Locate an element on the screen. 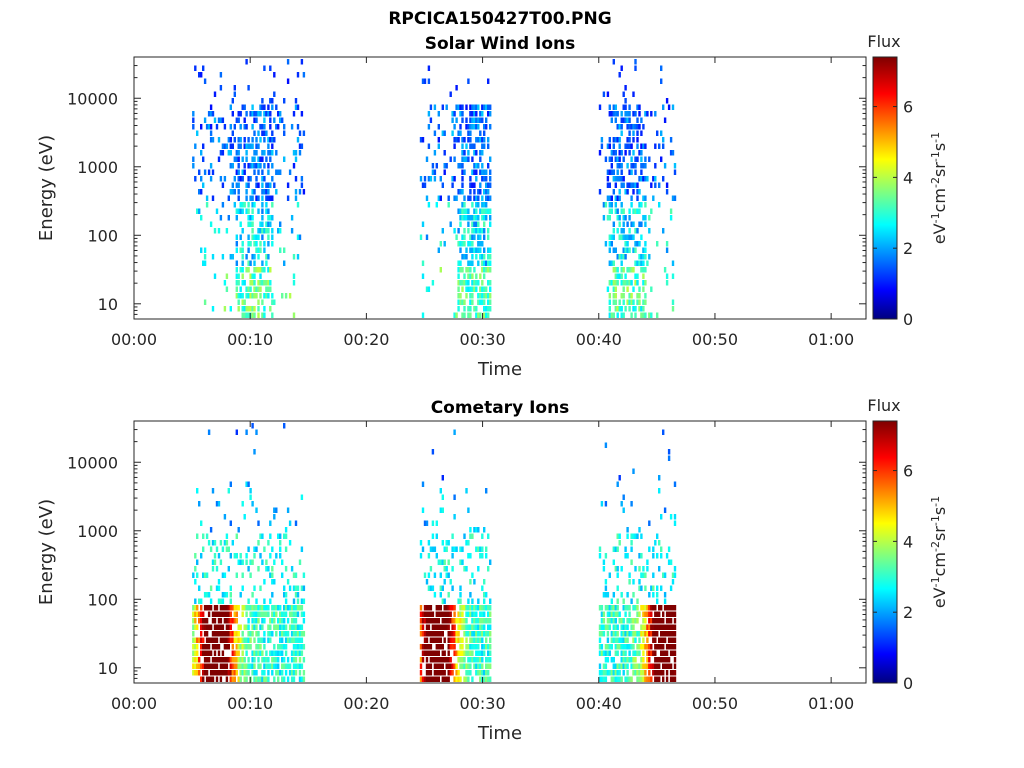 The image size is (1024, 768). figure-title: RPCICA150427T00.PNG is located at coordinates (499, 19).